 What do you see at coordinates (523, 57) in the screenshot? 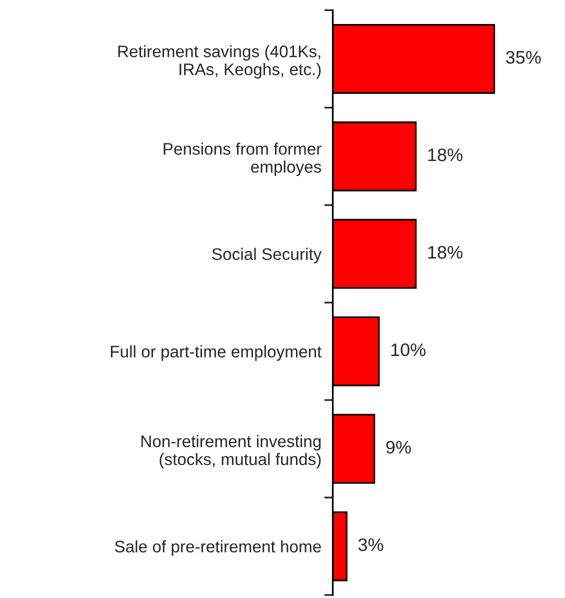
I see `data-label: 35%` at bounding box center [523, 57].